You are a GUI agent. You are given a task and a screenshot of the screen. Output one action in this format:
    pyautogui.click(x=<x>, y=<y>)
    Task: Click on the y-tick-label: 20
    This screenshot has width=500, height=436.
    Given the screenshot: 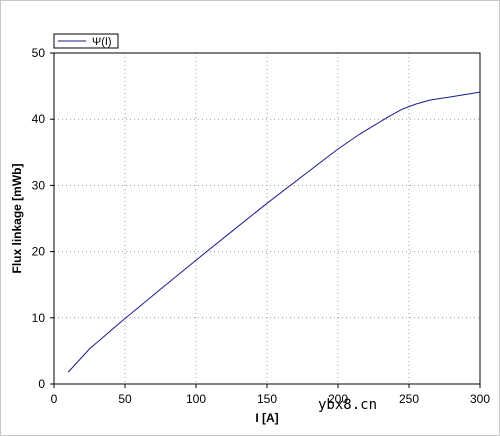 What is the action you would take?
    pyautogui.click(x=39, y=252)
    